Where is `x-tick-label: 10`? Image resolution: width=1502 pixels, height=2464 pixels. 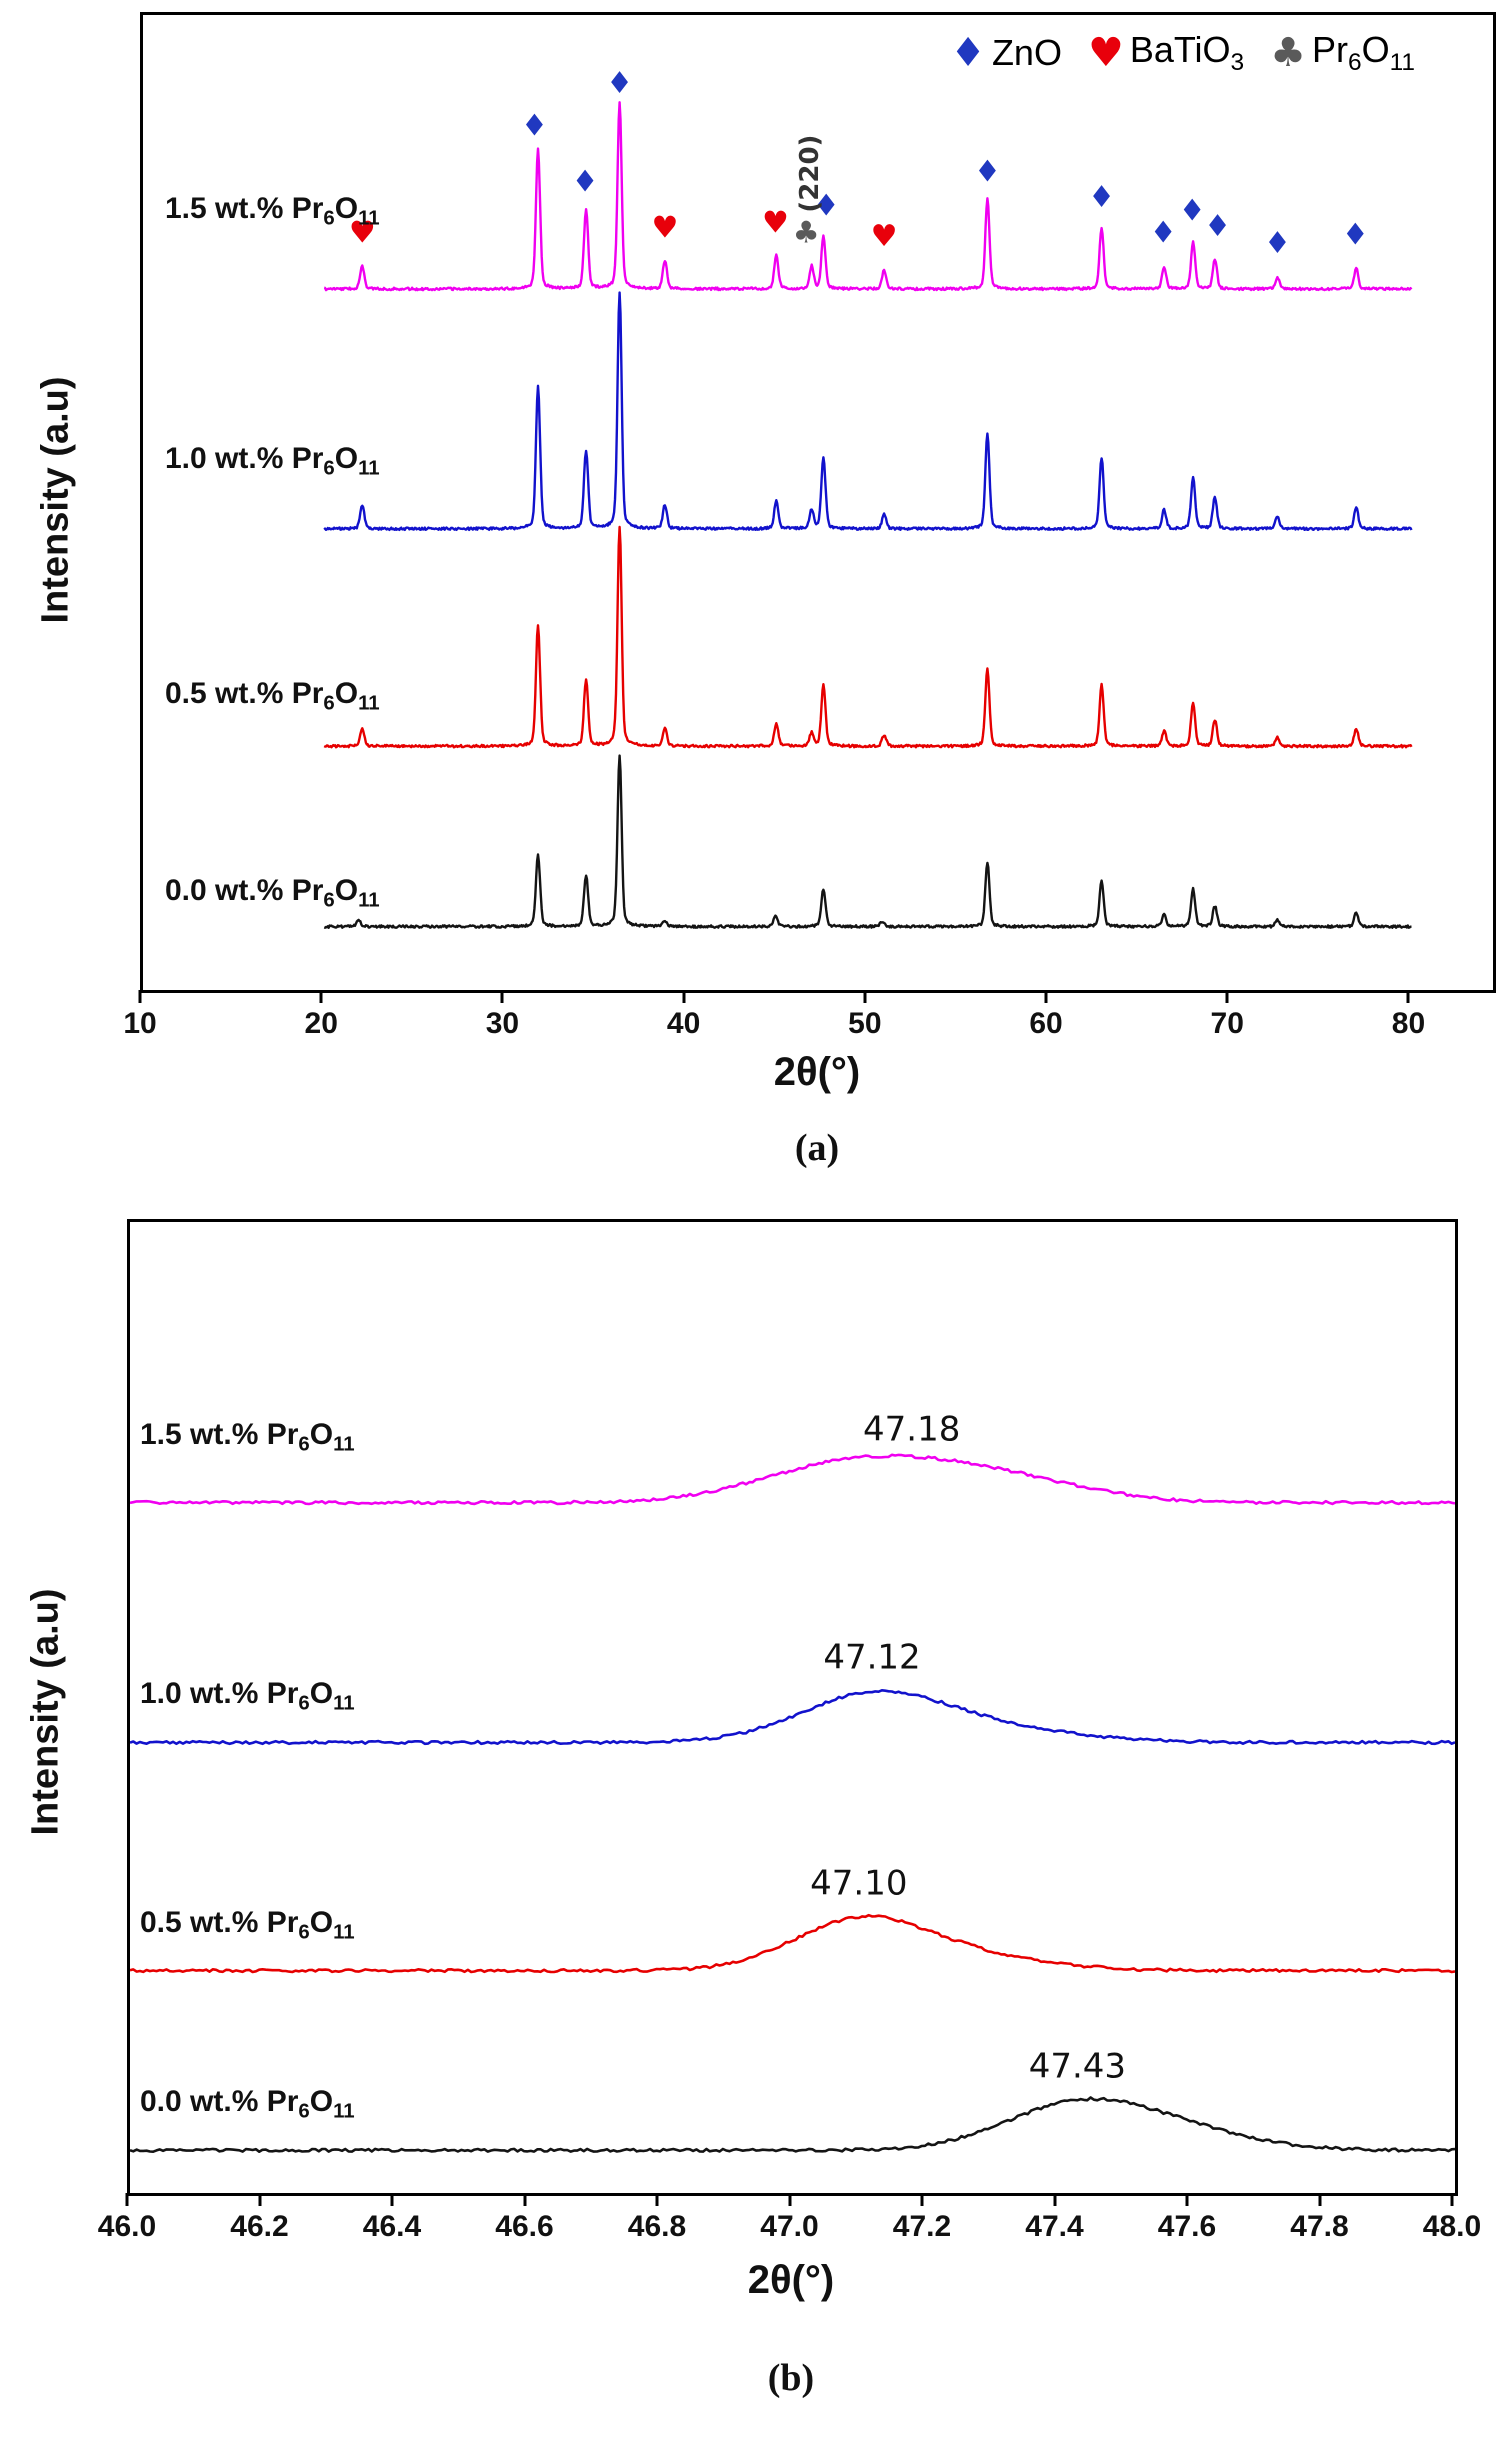
x-tick-label: 10 is located at coordinates (140, 1023).